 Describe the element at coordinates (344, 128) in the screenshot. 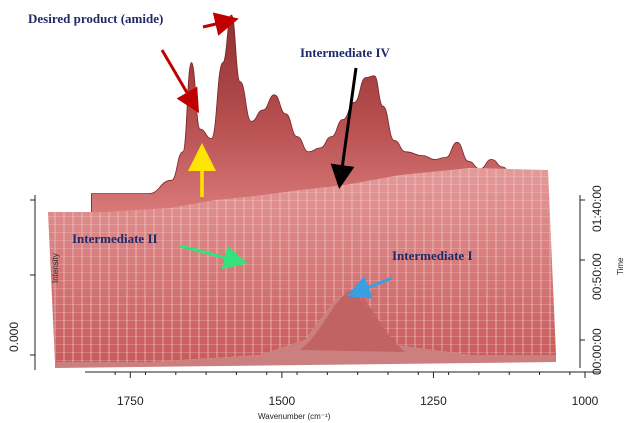

I see `arrow-intermediate-iv` at that location.